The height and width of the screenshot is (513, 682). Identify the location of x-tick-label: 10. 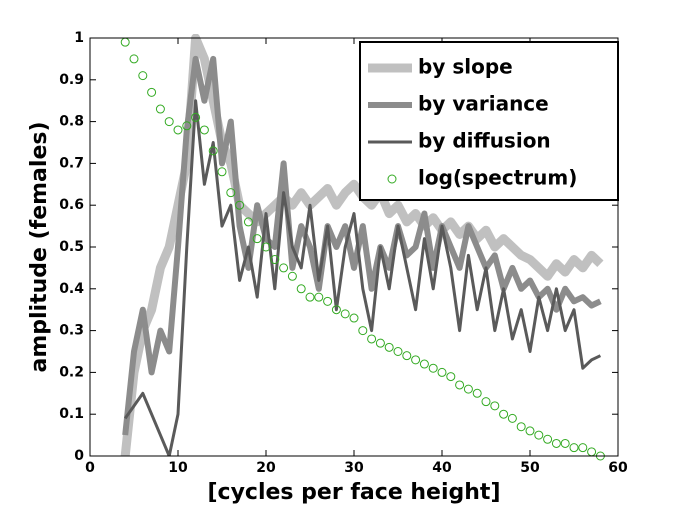
(178, 468).